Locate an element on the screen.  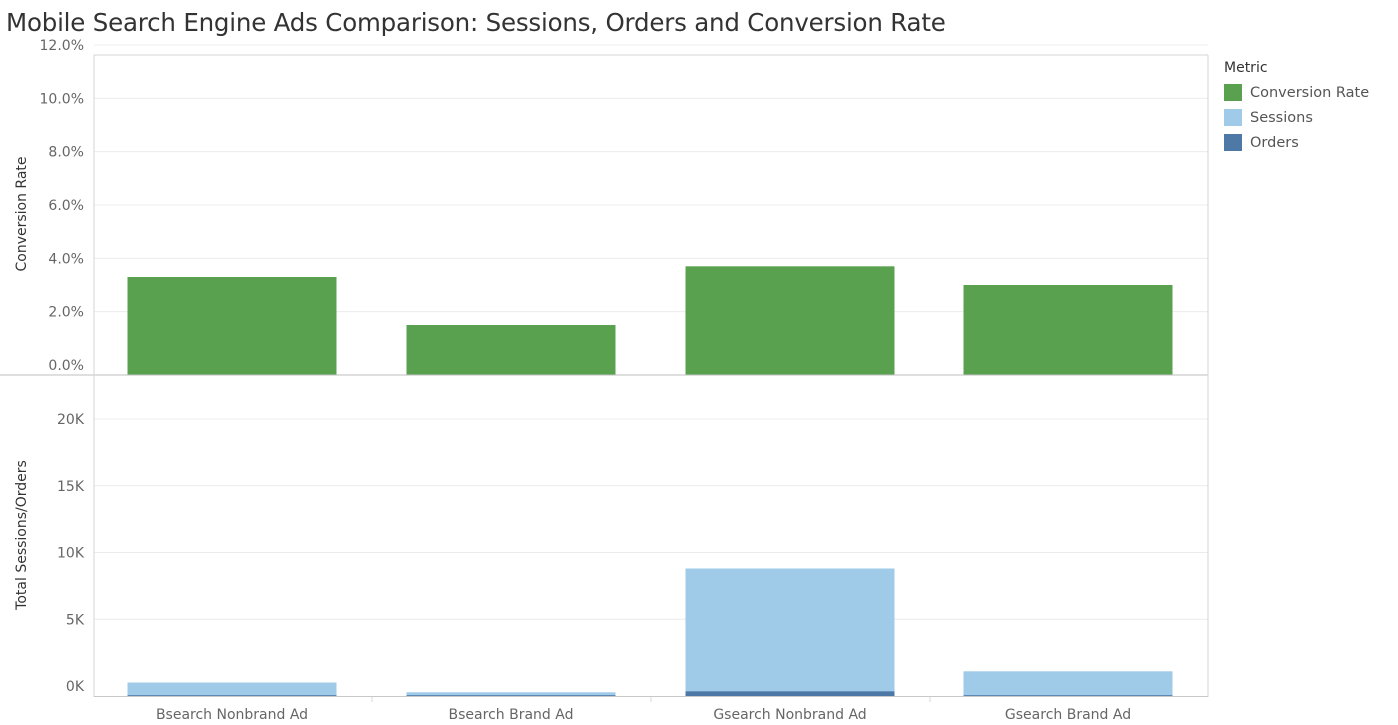
bar-conversion-rate-bsearch-brand-ad is located at coordinates (511, 349).